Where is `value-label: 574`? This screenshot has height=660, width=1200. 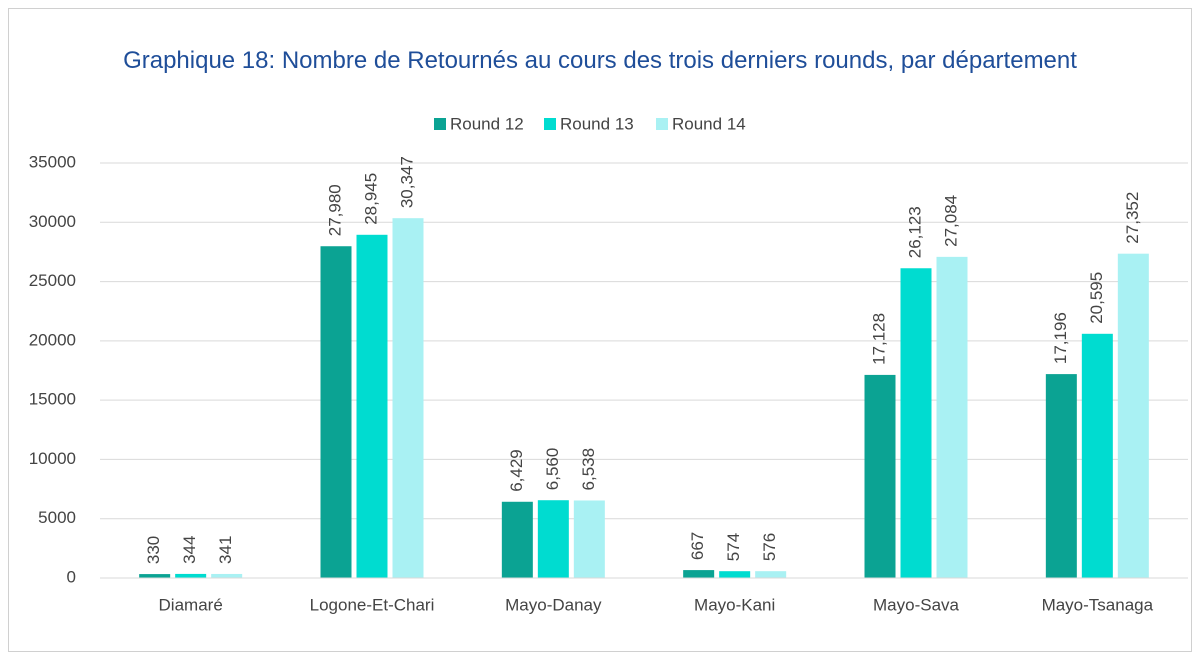 value-label: 574 is located at coordinates (733, 547).